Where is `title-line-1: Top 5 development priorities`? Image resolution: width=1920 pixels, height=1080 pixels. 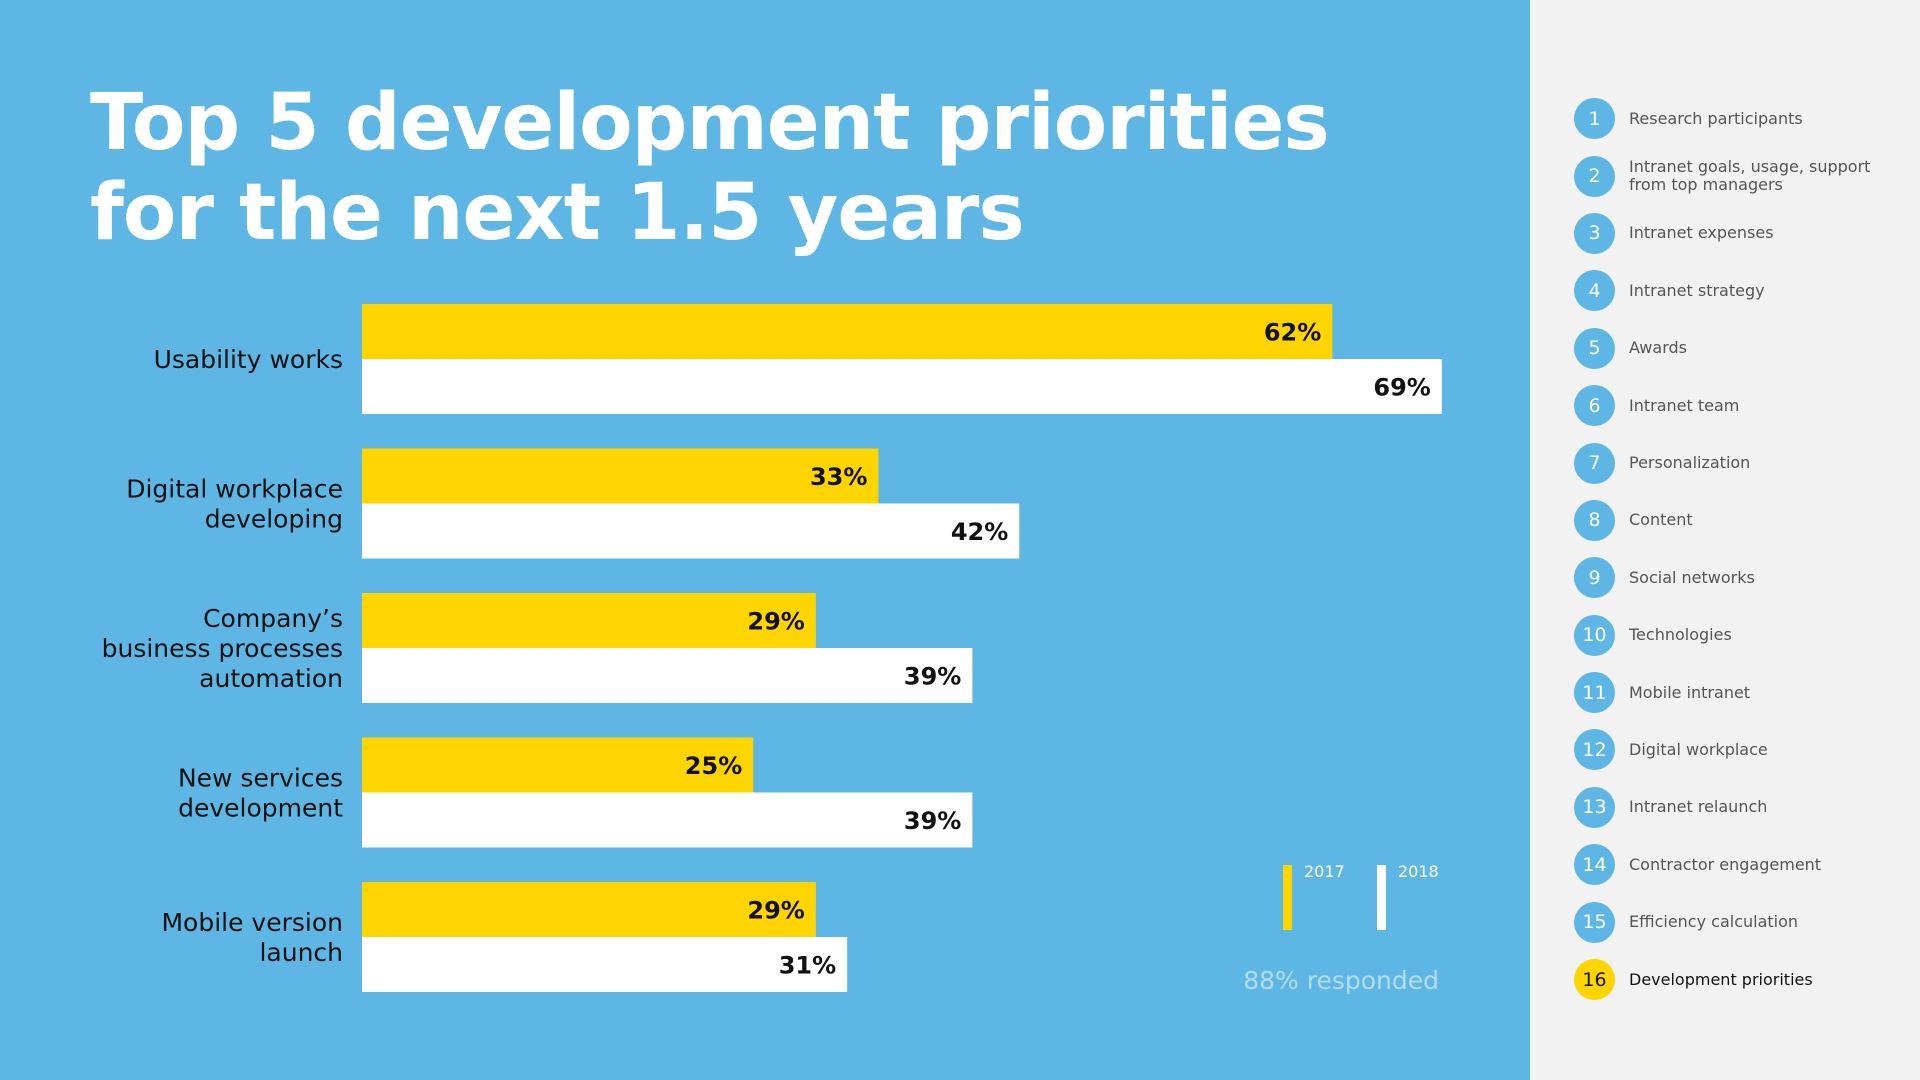 title-line-1: Top 5 development priorities is located at coordinates (710, 123).